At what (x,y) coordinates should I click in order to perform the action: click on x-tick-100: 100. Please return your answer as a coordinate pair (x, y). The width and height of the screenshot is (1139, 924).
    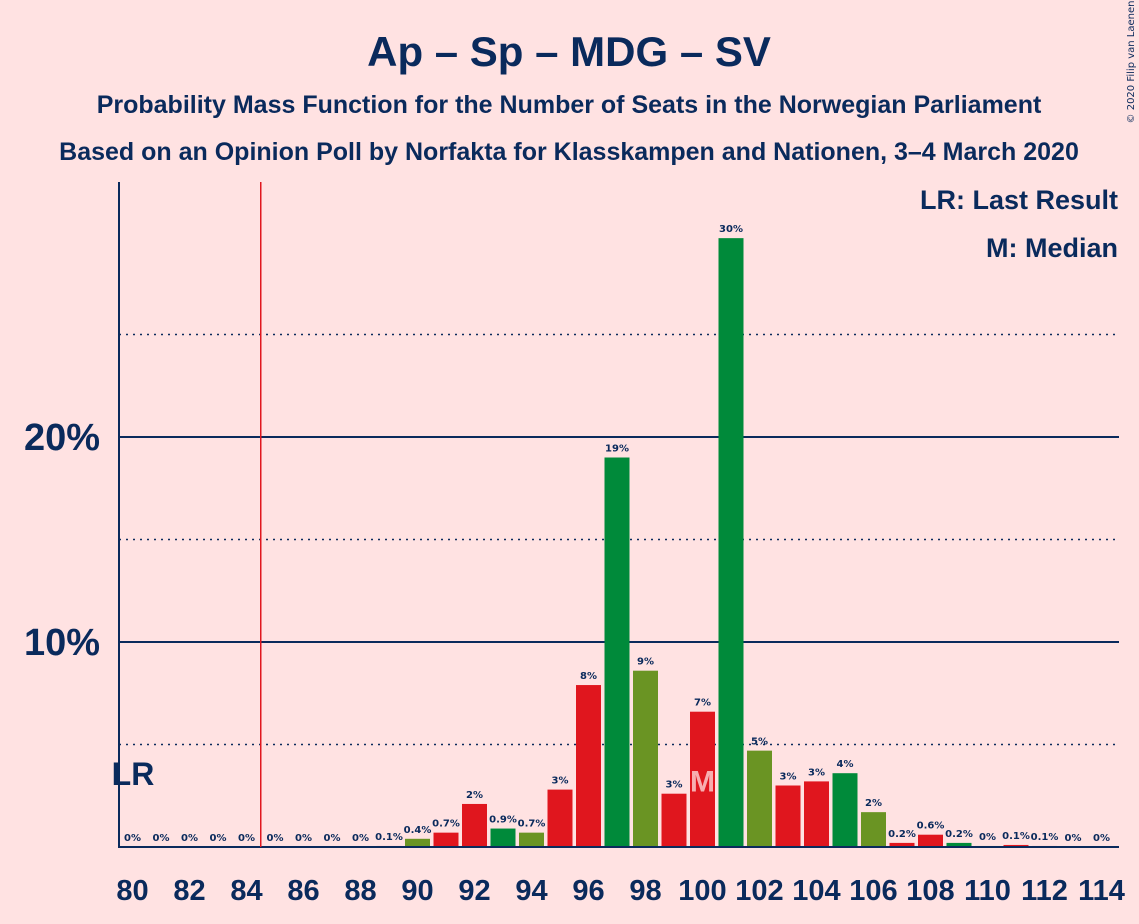
    Looking at the image, I should click on (702, 891).